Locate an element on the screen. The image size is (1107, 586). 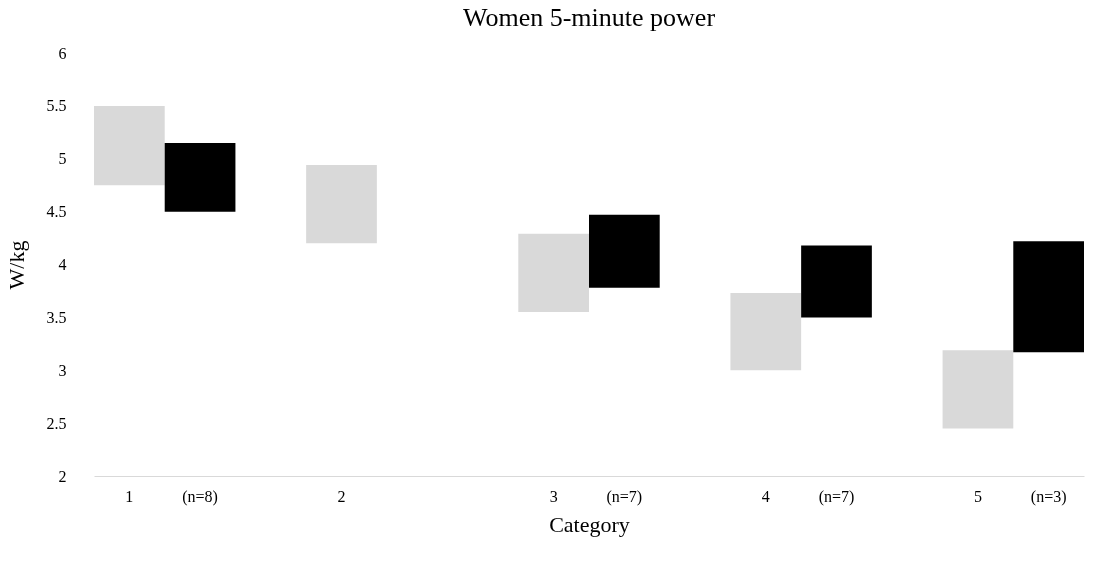
y-tick-label: 2.5 is located at coordinates (56, 423).